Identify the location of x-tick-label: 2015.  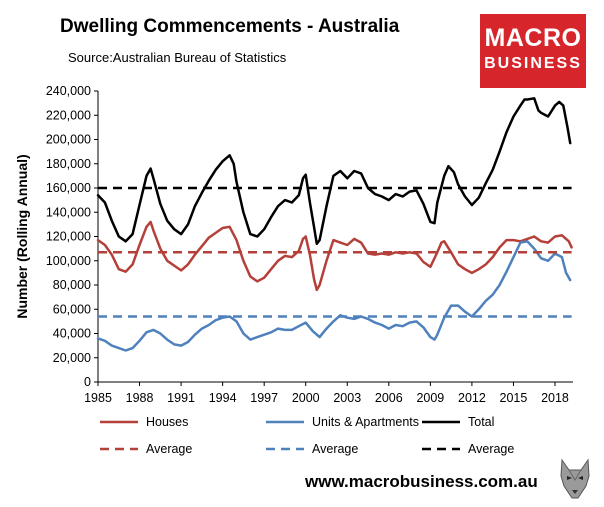
(514, 398).